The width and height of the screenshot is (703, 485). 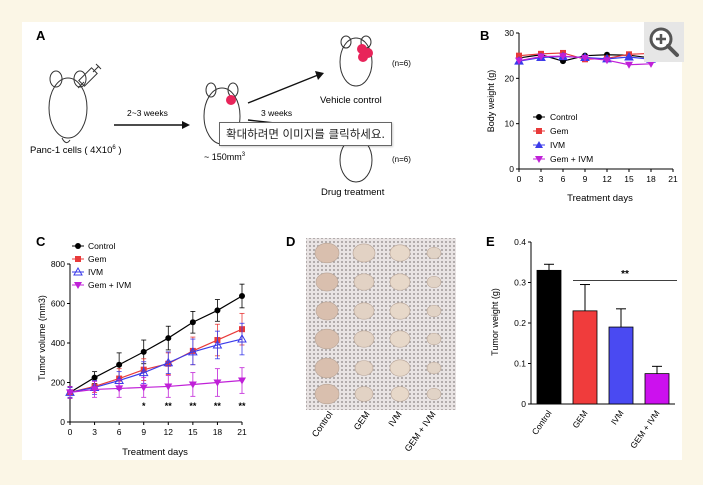 I want to click on drug-treatment-label: Drug treatment, so click(x=353, y=192).